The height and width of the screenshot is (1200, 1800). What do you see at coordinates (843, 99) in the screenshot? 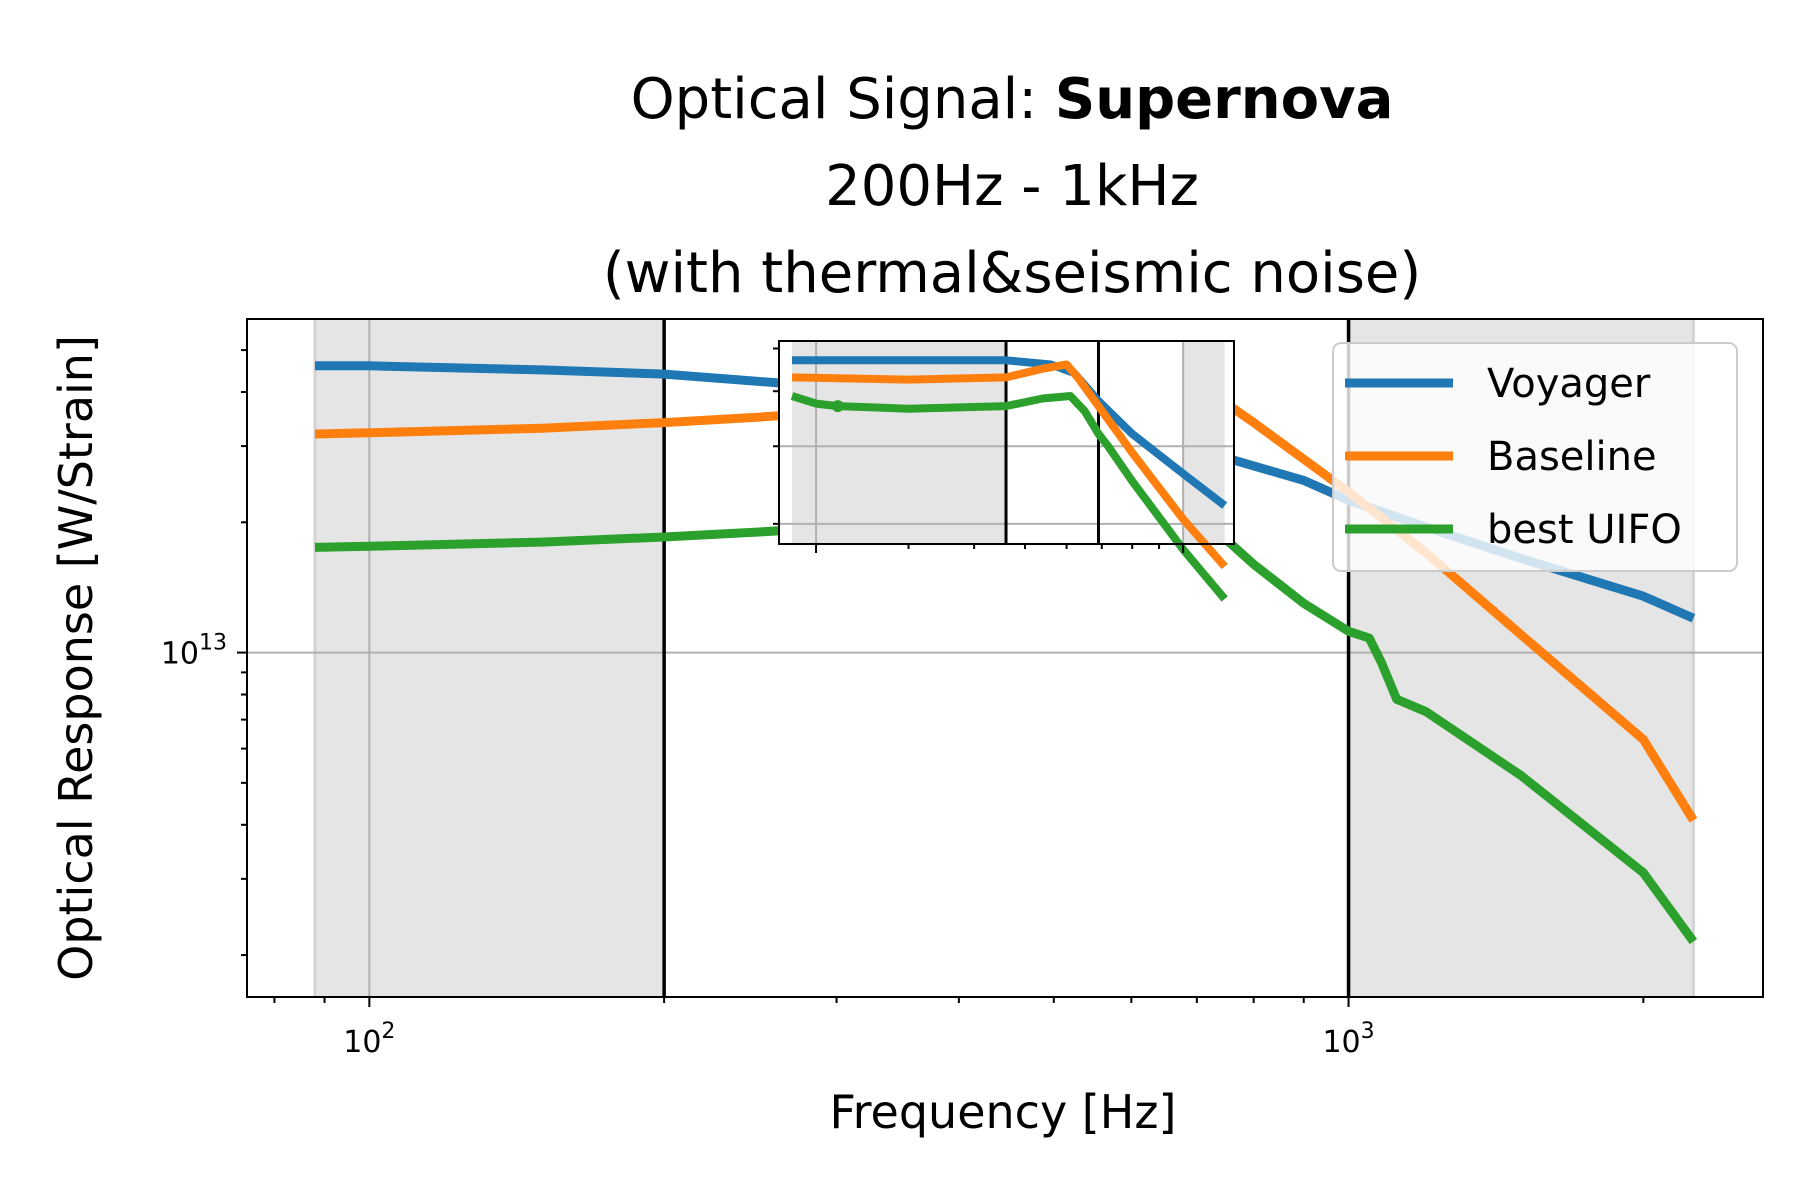
I see `chart-title-prefix: Optical Signal:` at bounding box center [843, 99].